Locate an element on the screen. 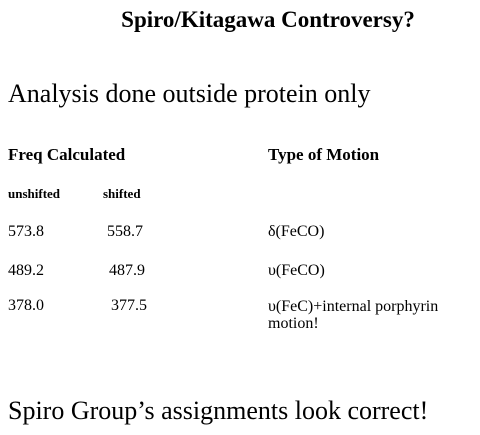  sub-header: shifted is located at coordinates (122, 193).